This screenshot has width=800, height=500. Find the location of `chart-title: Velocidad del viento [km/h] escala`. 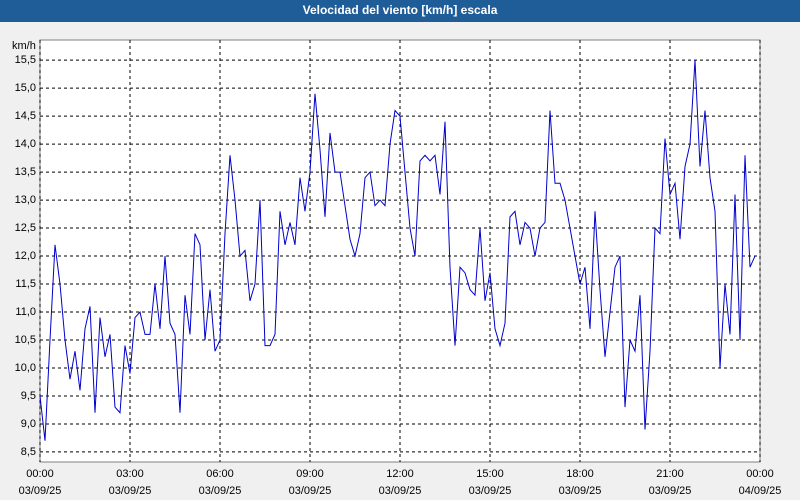

chart-title: Velocidad del viento [km/h] escala is located at coordinates (400, 10).